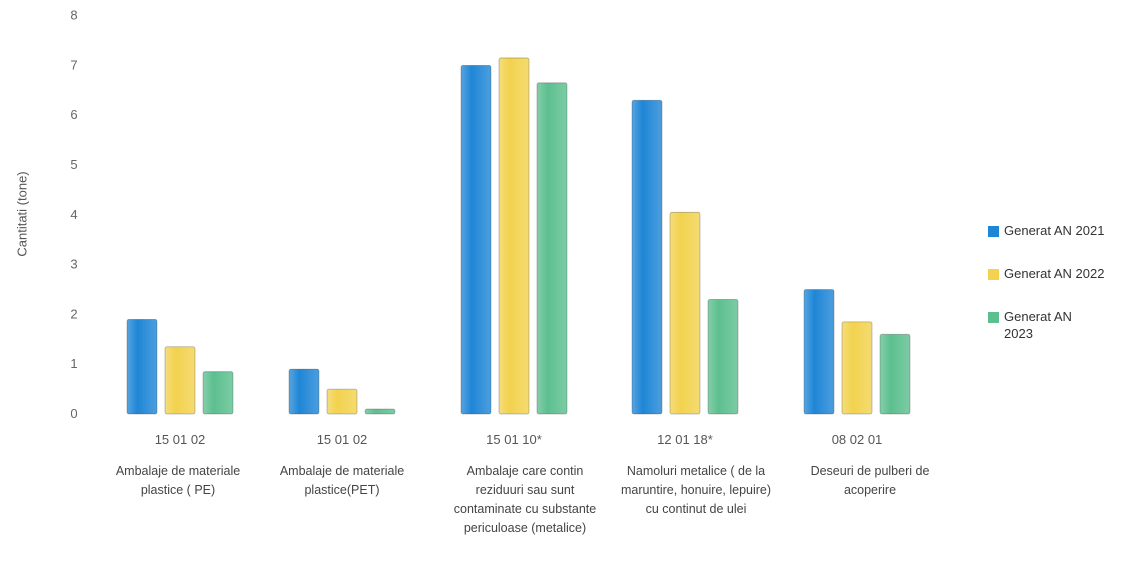 This screenshot has width=1139, height=583. What do you see at coordinates (870, 480) in the screenshot?
I see `category-name-label: Deseuri de pulberi de acoperire` at bounding box center [870, 480].